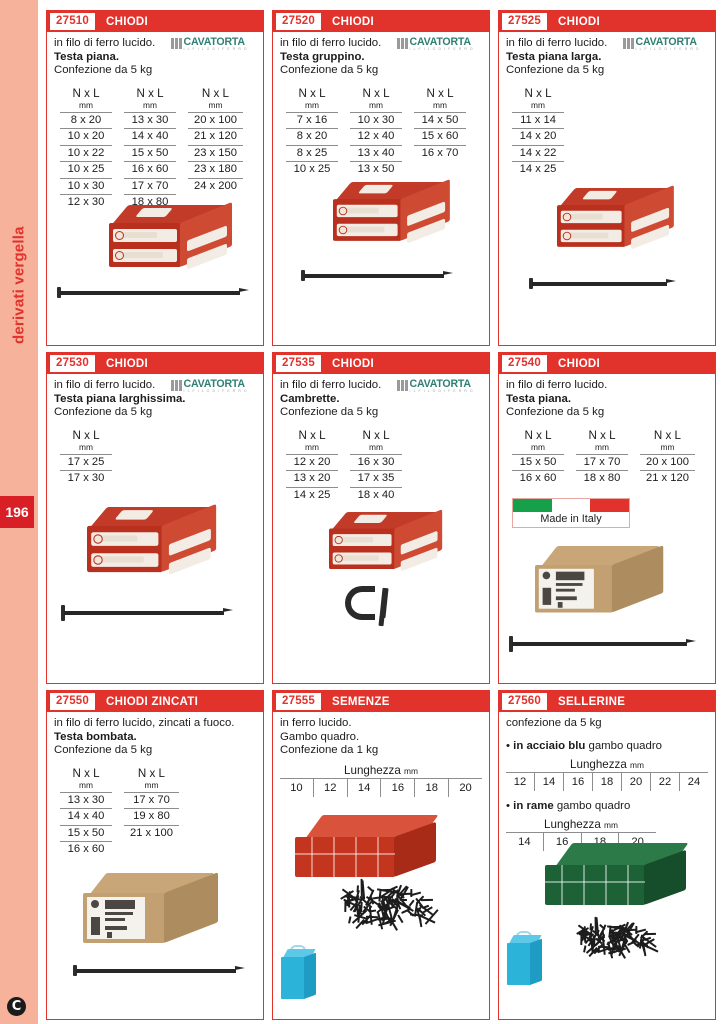 This screenshot has height=1024, width=724. I want to click on size-row: 8 x 25, so click(312, 153).